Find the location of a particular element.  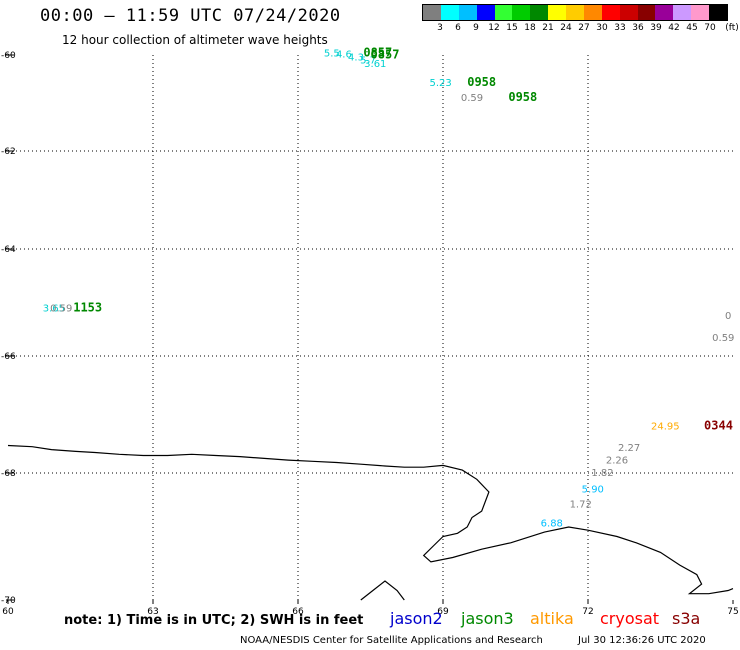

legend-unit: (ft) is located at coordinates (732, 28).